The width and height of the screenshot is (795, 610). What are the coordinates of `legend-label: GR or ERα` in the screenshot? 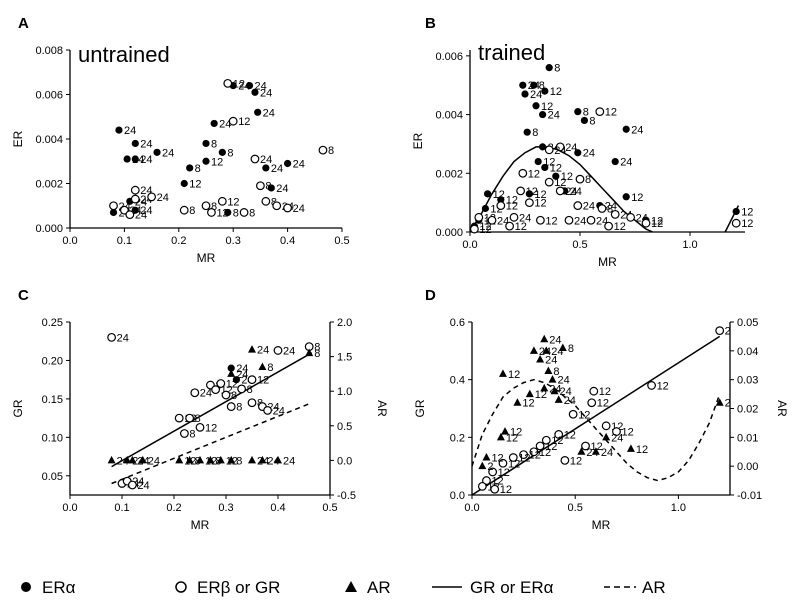 It's located at (512, 587).